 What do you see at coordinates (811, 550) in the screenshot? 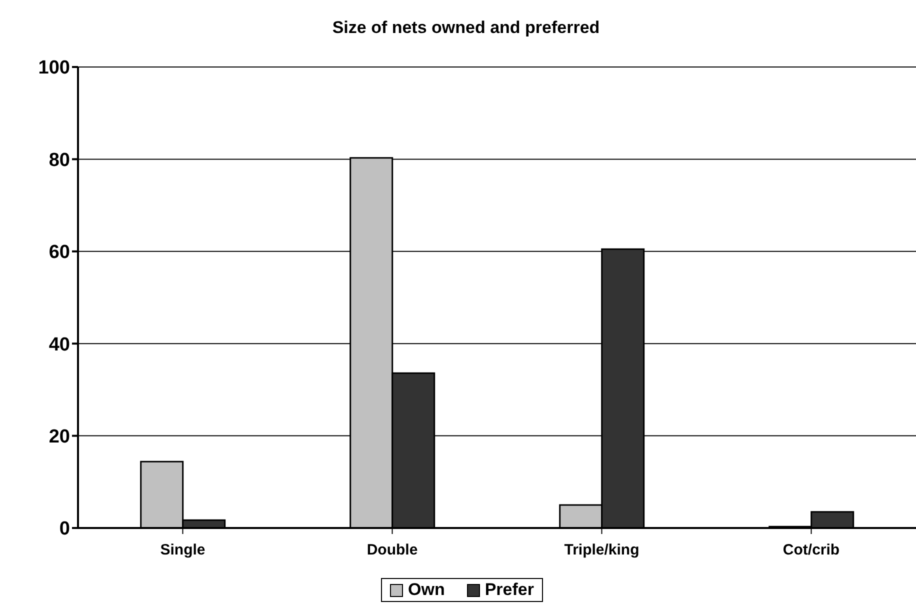
I see `x-tick-label: Cot/crib` at bounding box center [811, 550].